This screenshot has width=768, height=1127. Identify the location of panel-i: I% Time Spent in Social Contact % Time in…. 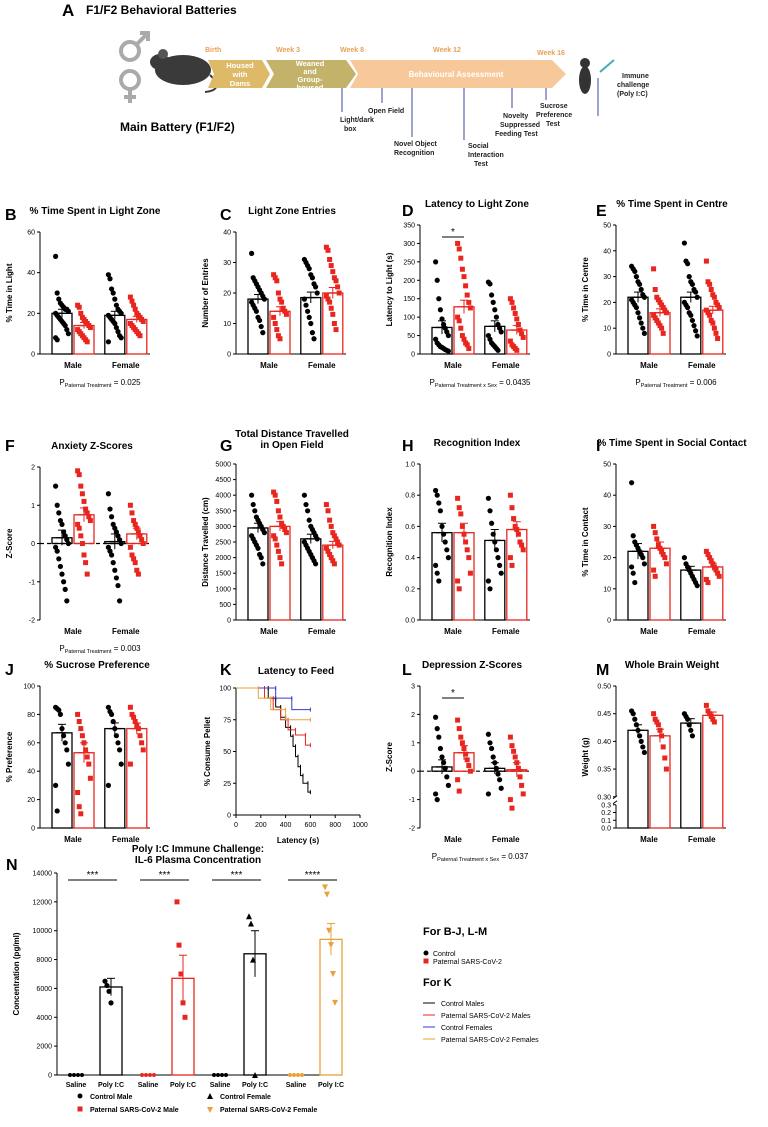
(664, 537).